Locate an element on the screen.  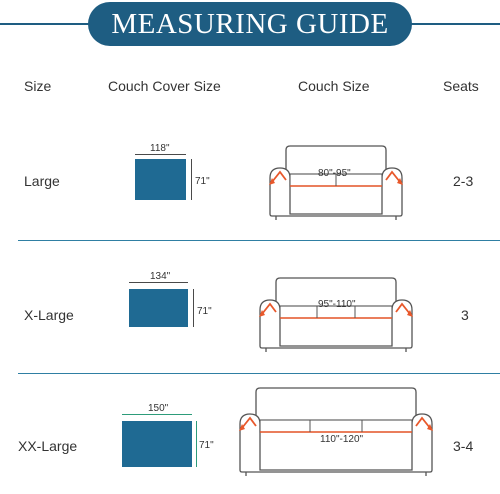
couch-size: 110"-120" is located at coordinates (342, 439).